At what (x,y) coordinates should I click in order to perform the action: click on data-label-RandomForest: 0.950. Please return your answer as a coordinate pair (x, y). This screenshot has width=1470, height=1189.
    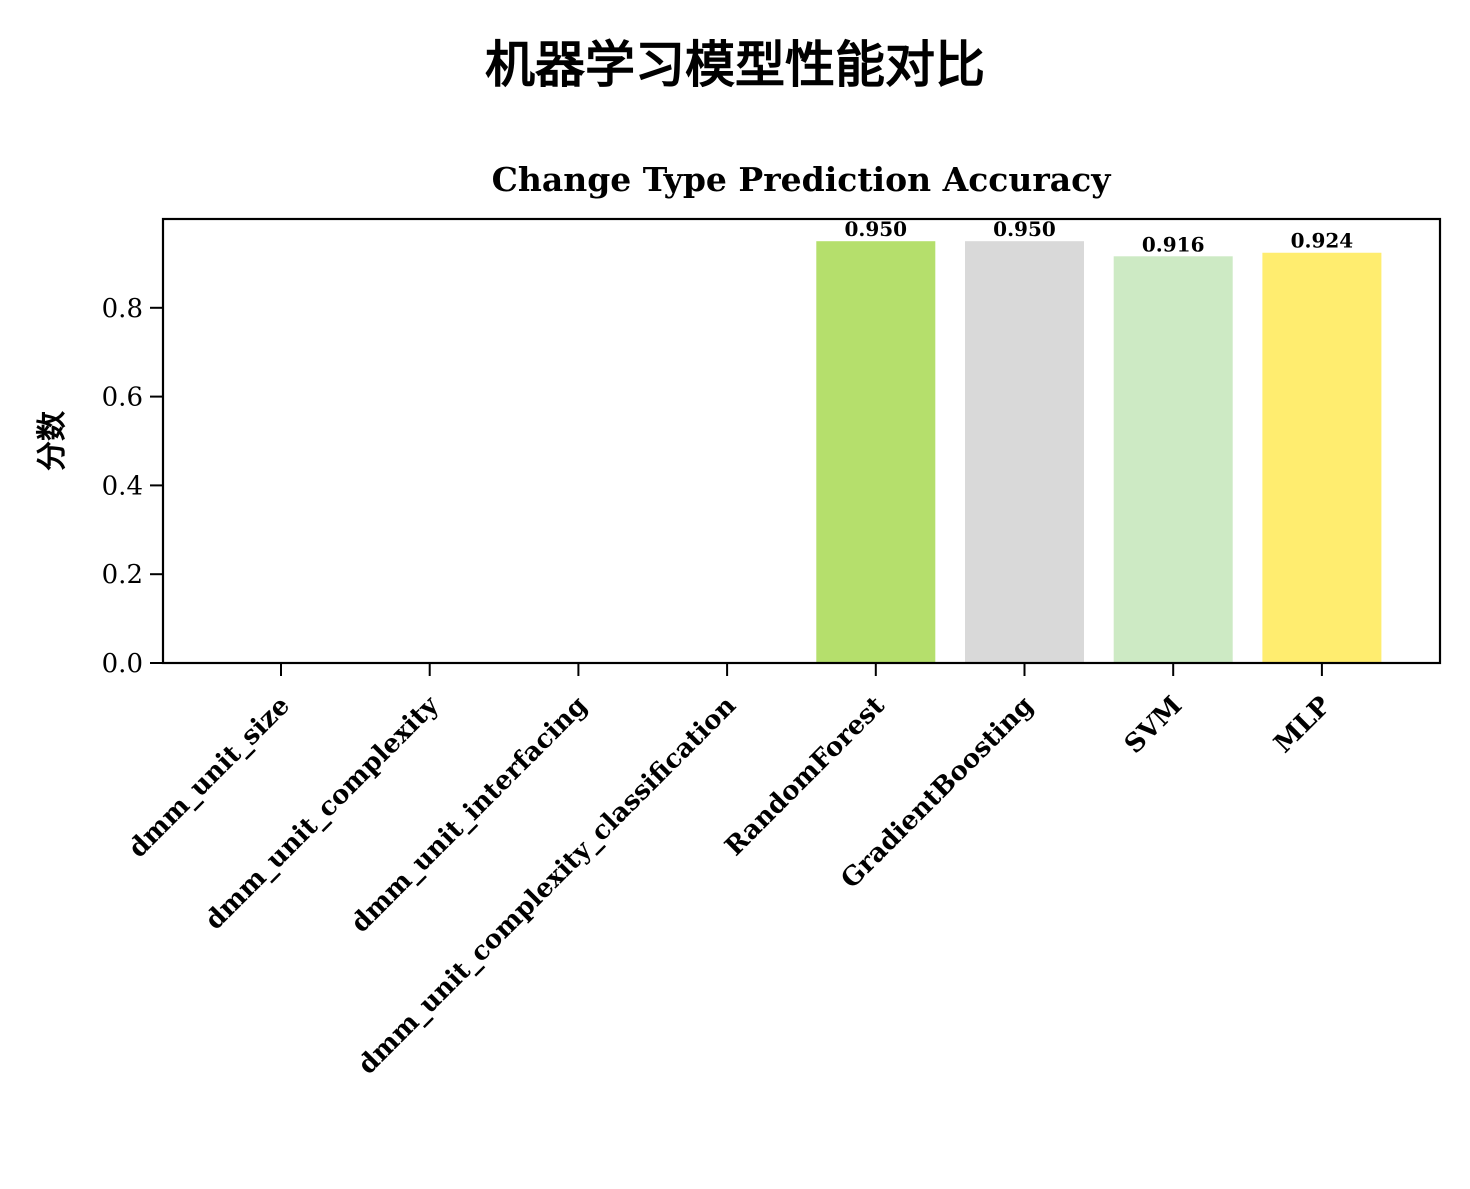
    Looking at the image, I should click on (875, 229).